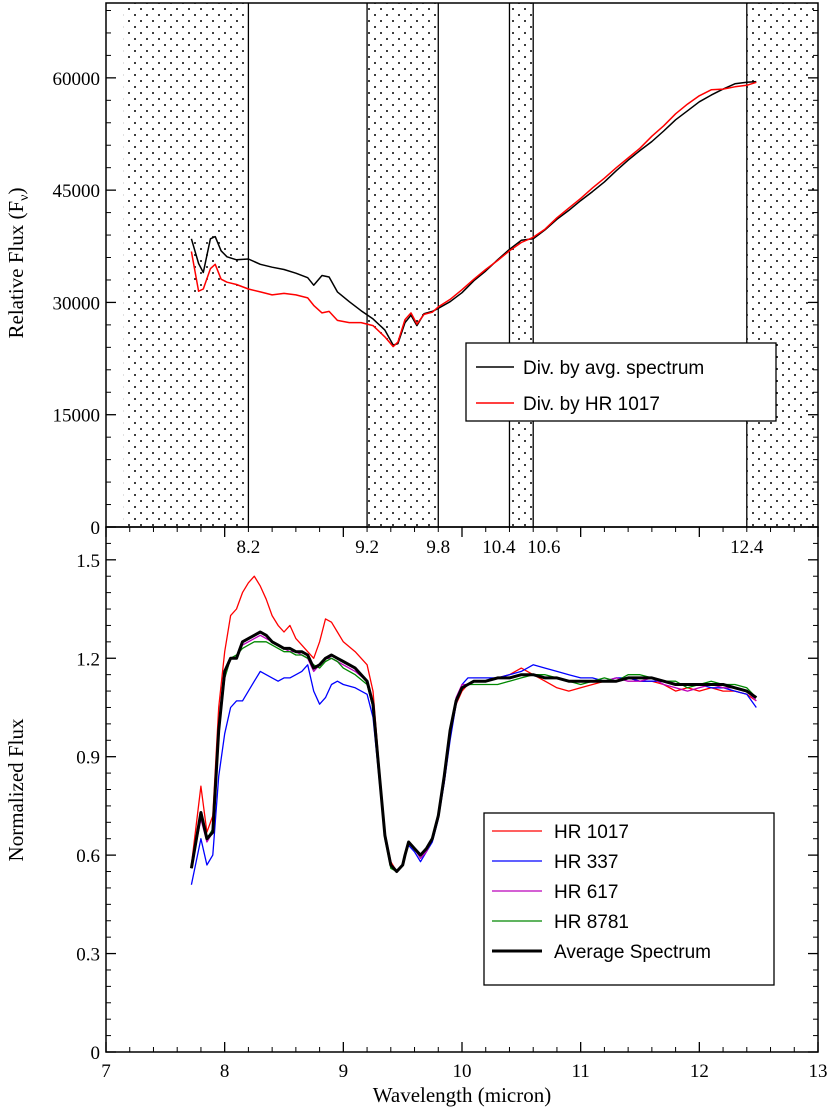  I want to click on x-tick-label: 7, so click(106, 1071).